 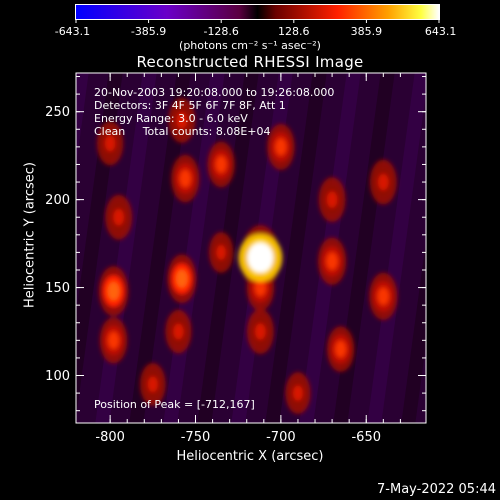 I want to click on x-tick-label: -750, so click(x=195, y=437).